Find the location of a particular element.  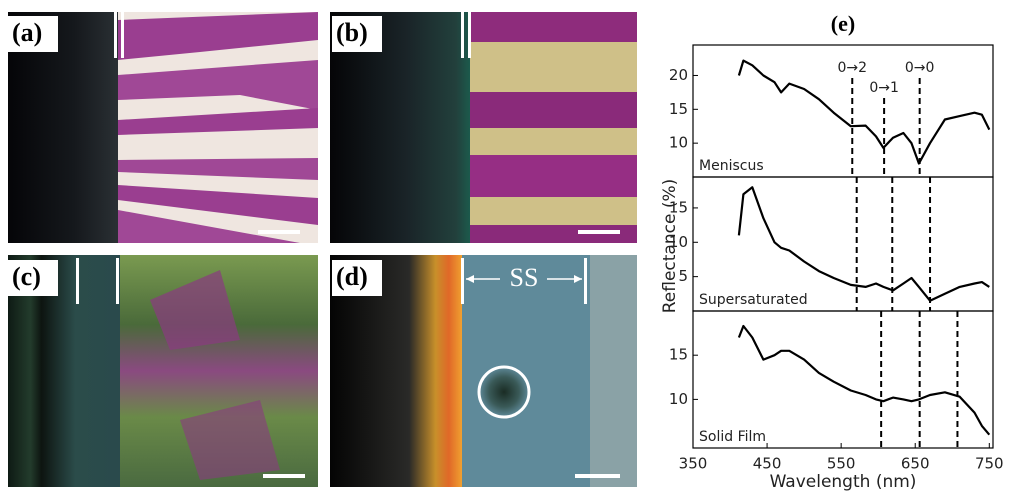

panel-label: (c) is located at coordinates (26, 276).